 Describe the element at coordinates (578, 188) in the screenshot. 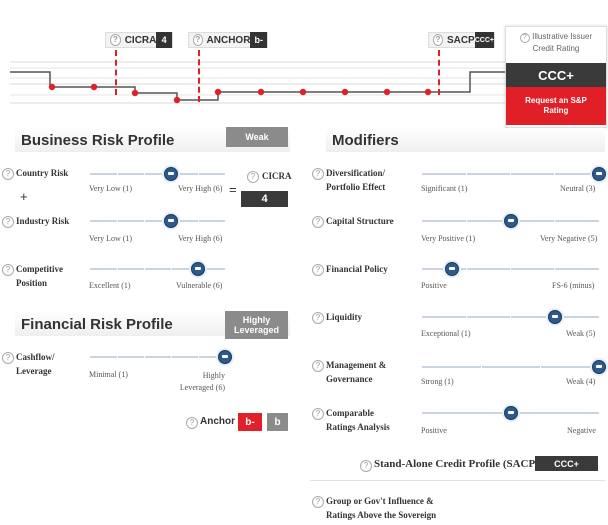

I see `modifier-max: Neutral (3)` at that location.